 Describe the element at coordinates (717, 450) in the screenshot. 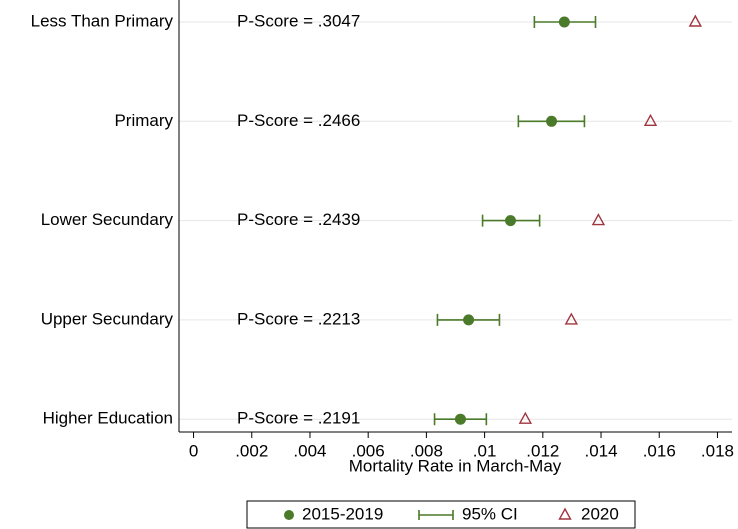

I see `x-tick-label: .018` at that location.